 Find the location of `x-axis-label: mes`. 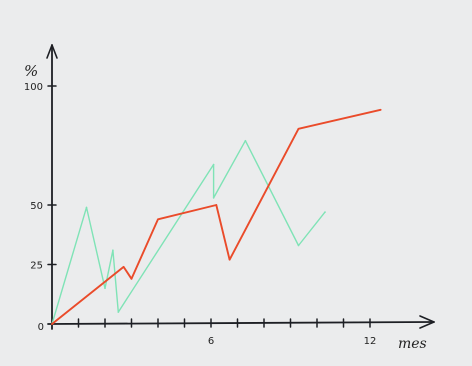

x-axis-label: mes is located at coordinates (412, 344).